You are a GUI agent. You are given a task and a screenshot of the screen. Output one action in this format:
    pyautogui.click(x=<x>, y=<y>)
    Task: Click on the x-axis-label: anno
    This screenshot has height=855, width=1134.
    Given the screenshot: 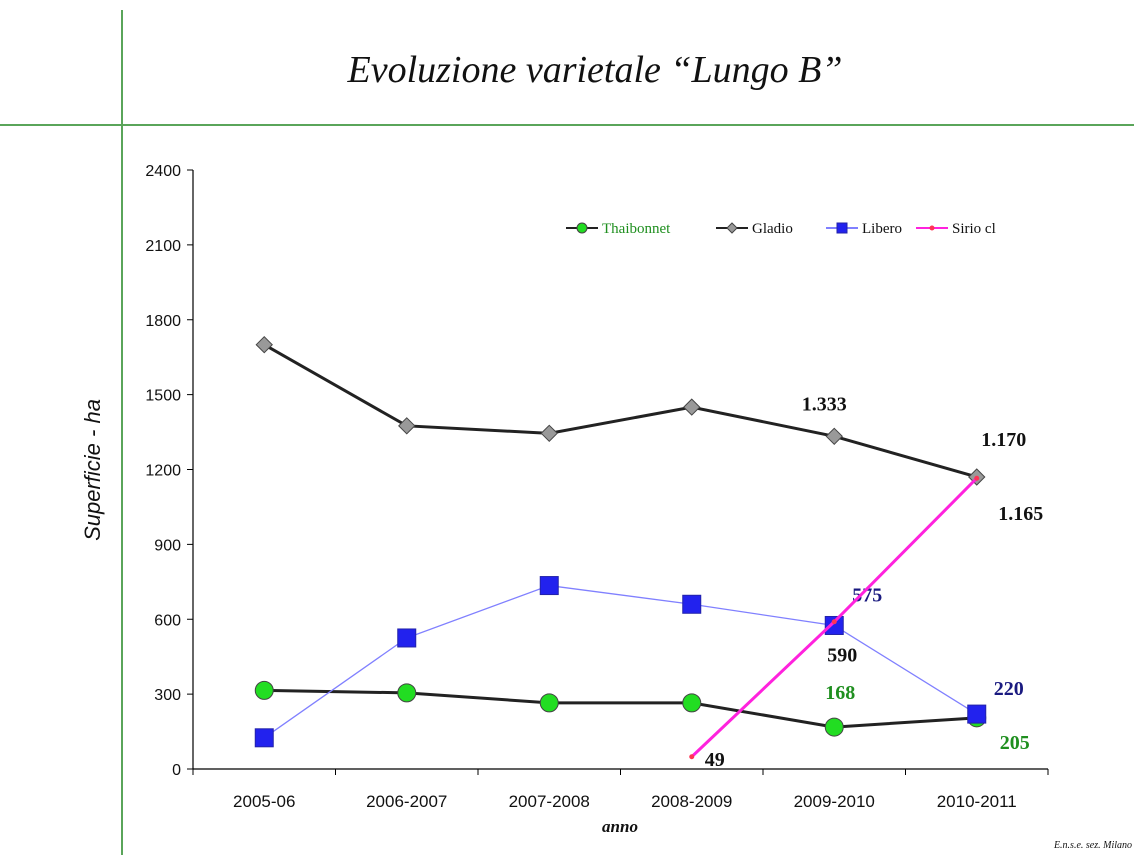 What is the action you would take?
    pyautogui.click(x=620, y=826)
    